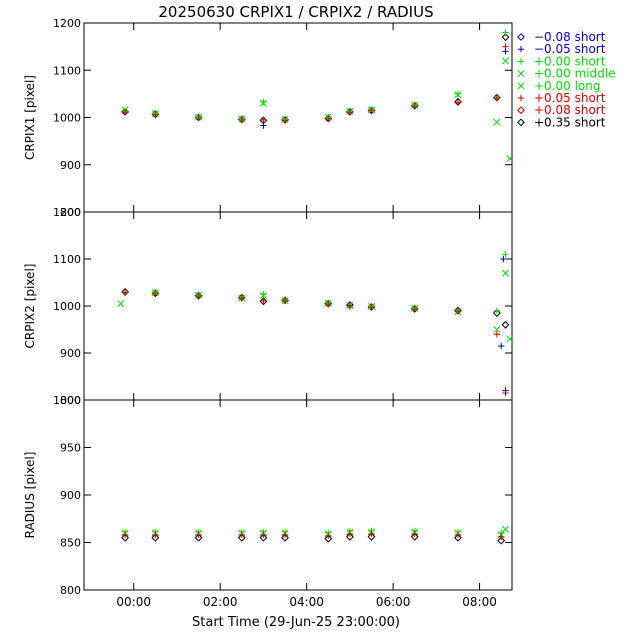  What do you see at coordinates (295, 12) in the screenshot?
I see `chart-title: 20250630 CRPIX1 / CRPIX2 / RADIUS` at bounding box center [295, 12].